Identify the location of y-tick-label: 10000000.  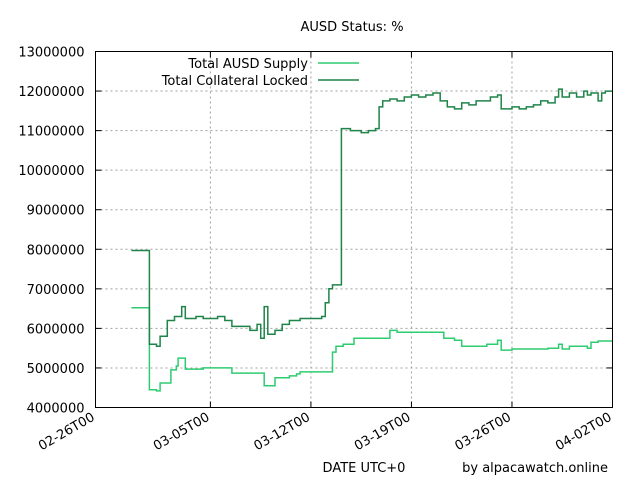
(51, 171).